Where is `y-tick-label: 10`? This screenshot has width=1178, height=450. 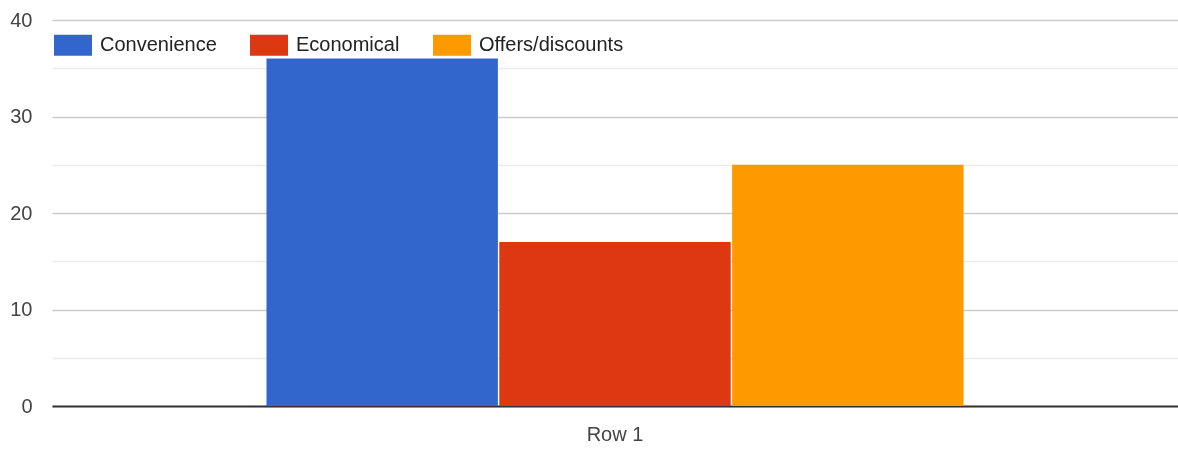
y-tick-label: 10 is located at coordinates (21, 309).